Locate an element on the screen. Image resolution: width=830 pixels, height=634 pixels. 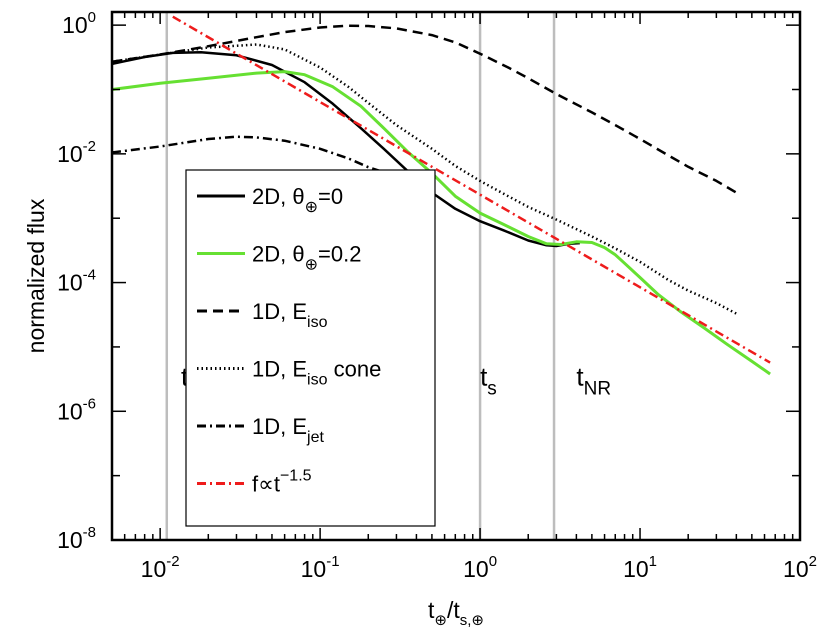
legend-label-1D-Eiso: 1D, Eiso is located at coordinates (290, 315).